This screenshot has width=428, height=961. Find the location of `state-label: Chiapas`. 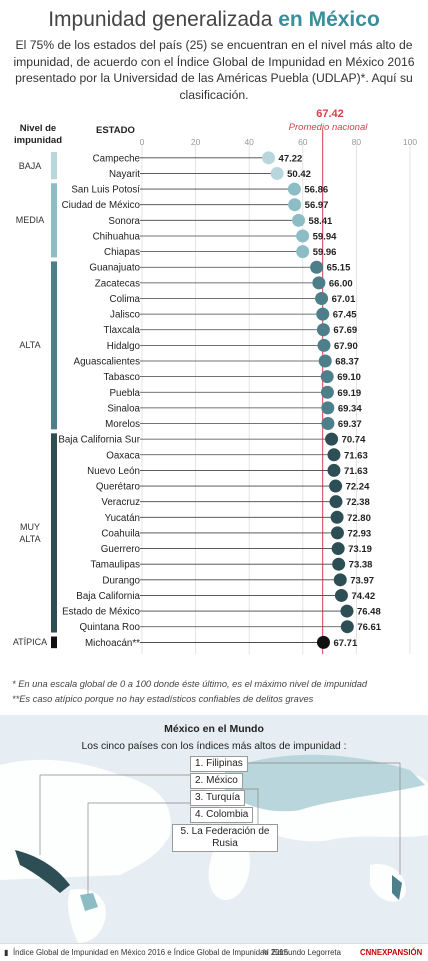

state-label: Chiapas is located at coordinates (122, 252).